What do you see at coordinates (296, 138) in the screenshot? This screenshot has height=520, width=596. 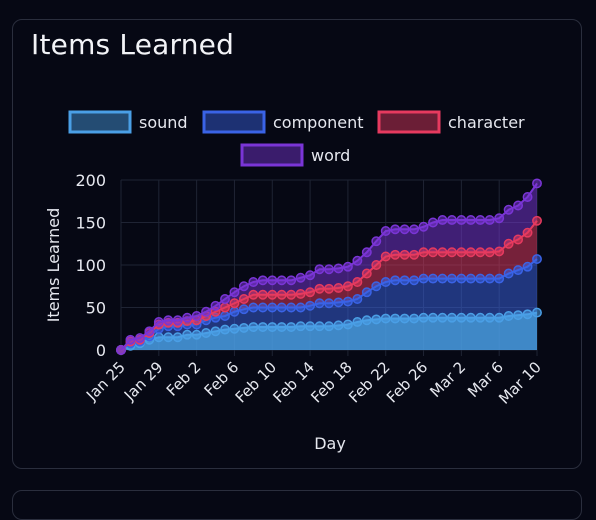 I see `legend: sound component character word` at bounding box center [296, 138].